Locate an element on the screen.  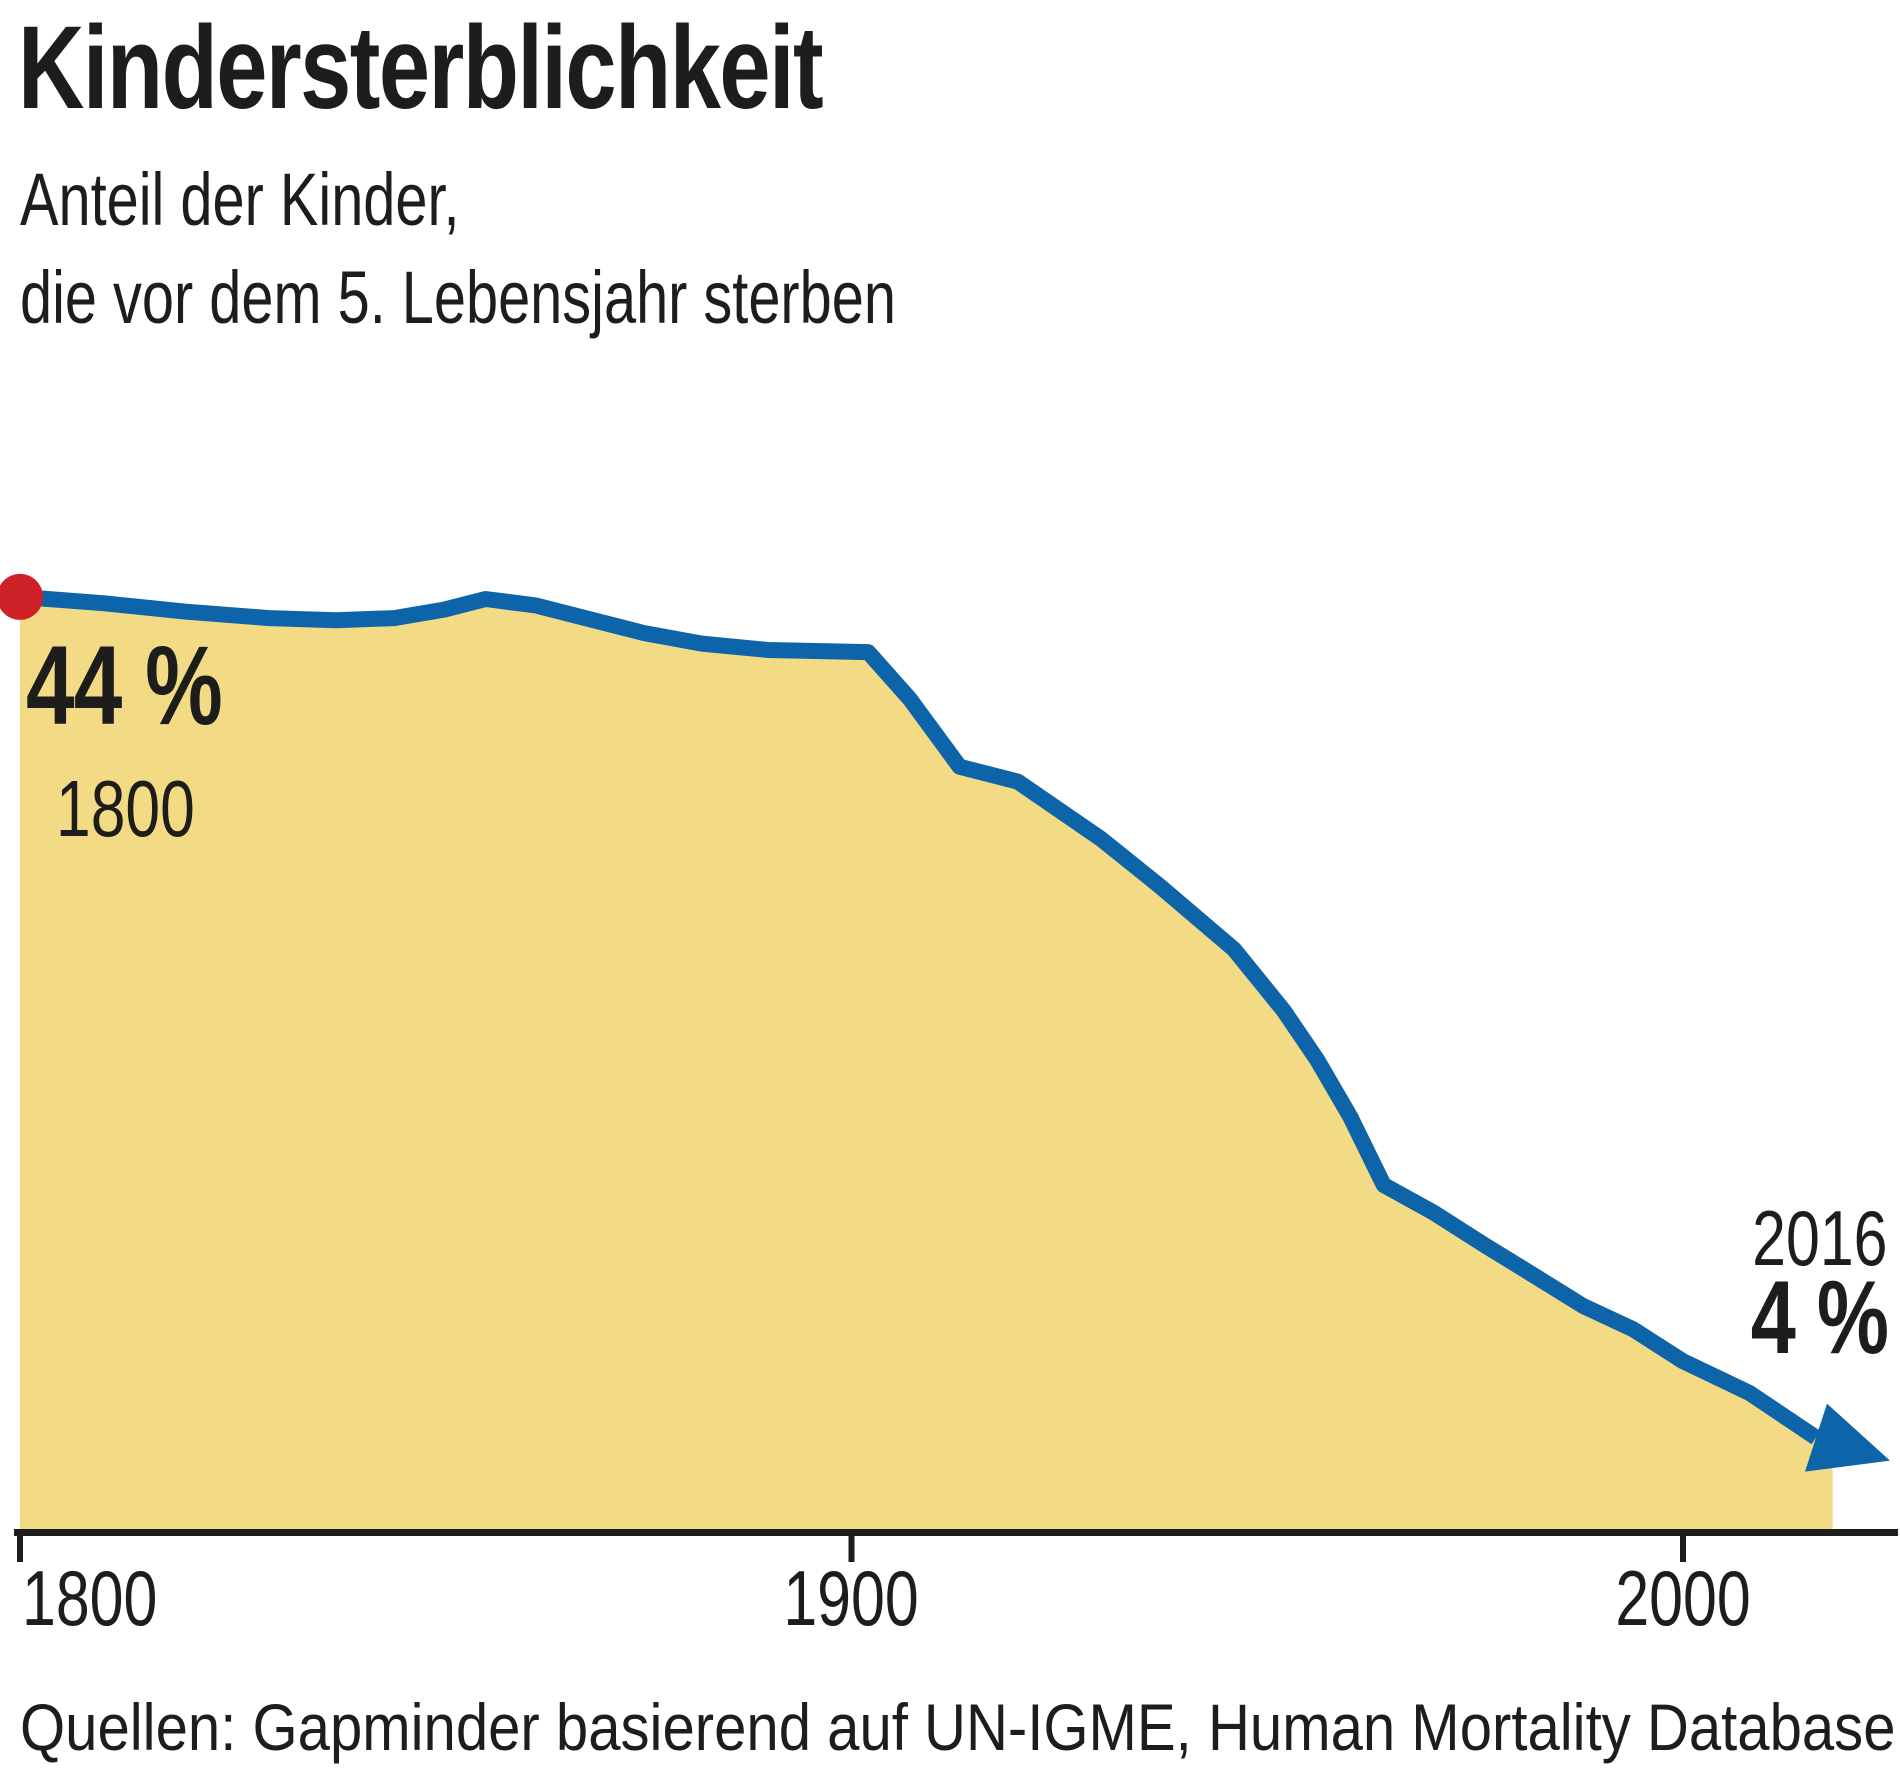
start-year-label: 1800 is located at coordinates (125, 808).